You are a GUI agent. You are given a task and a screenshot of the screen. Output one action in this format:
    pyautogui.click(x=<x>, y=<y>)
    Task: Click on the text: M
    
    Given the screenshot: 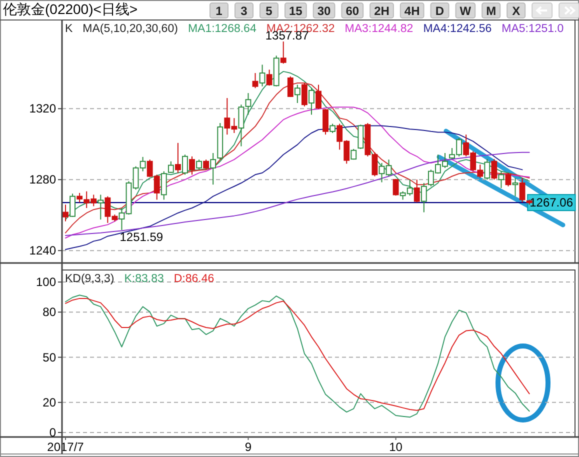 What is the action you would take?
    pyautogui.click(x=491, y=11)
    